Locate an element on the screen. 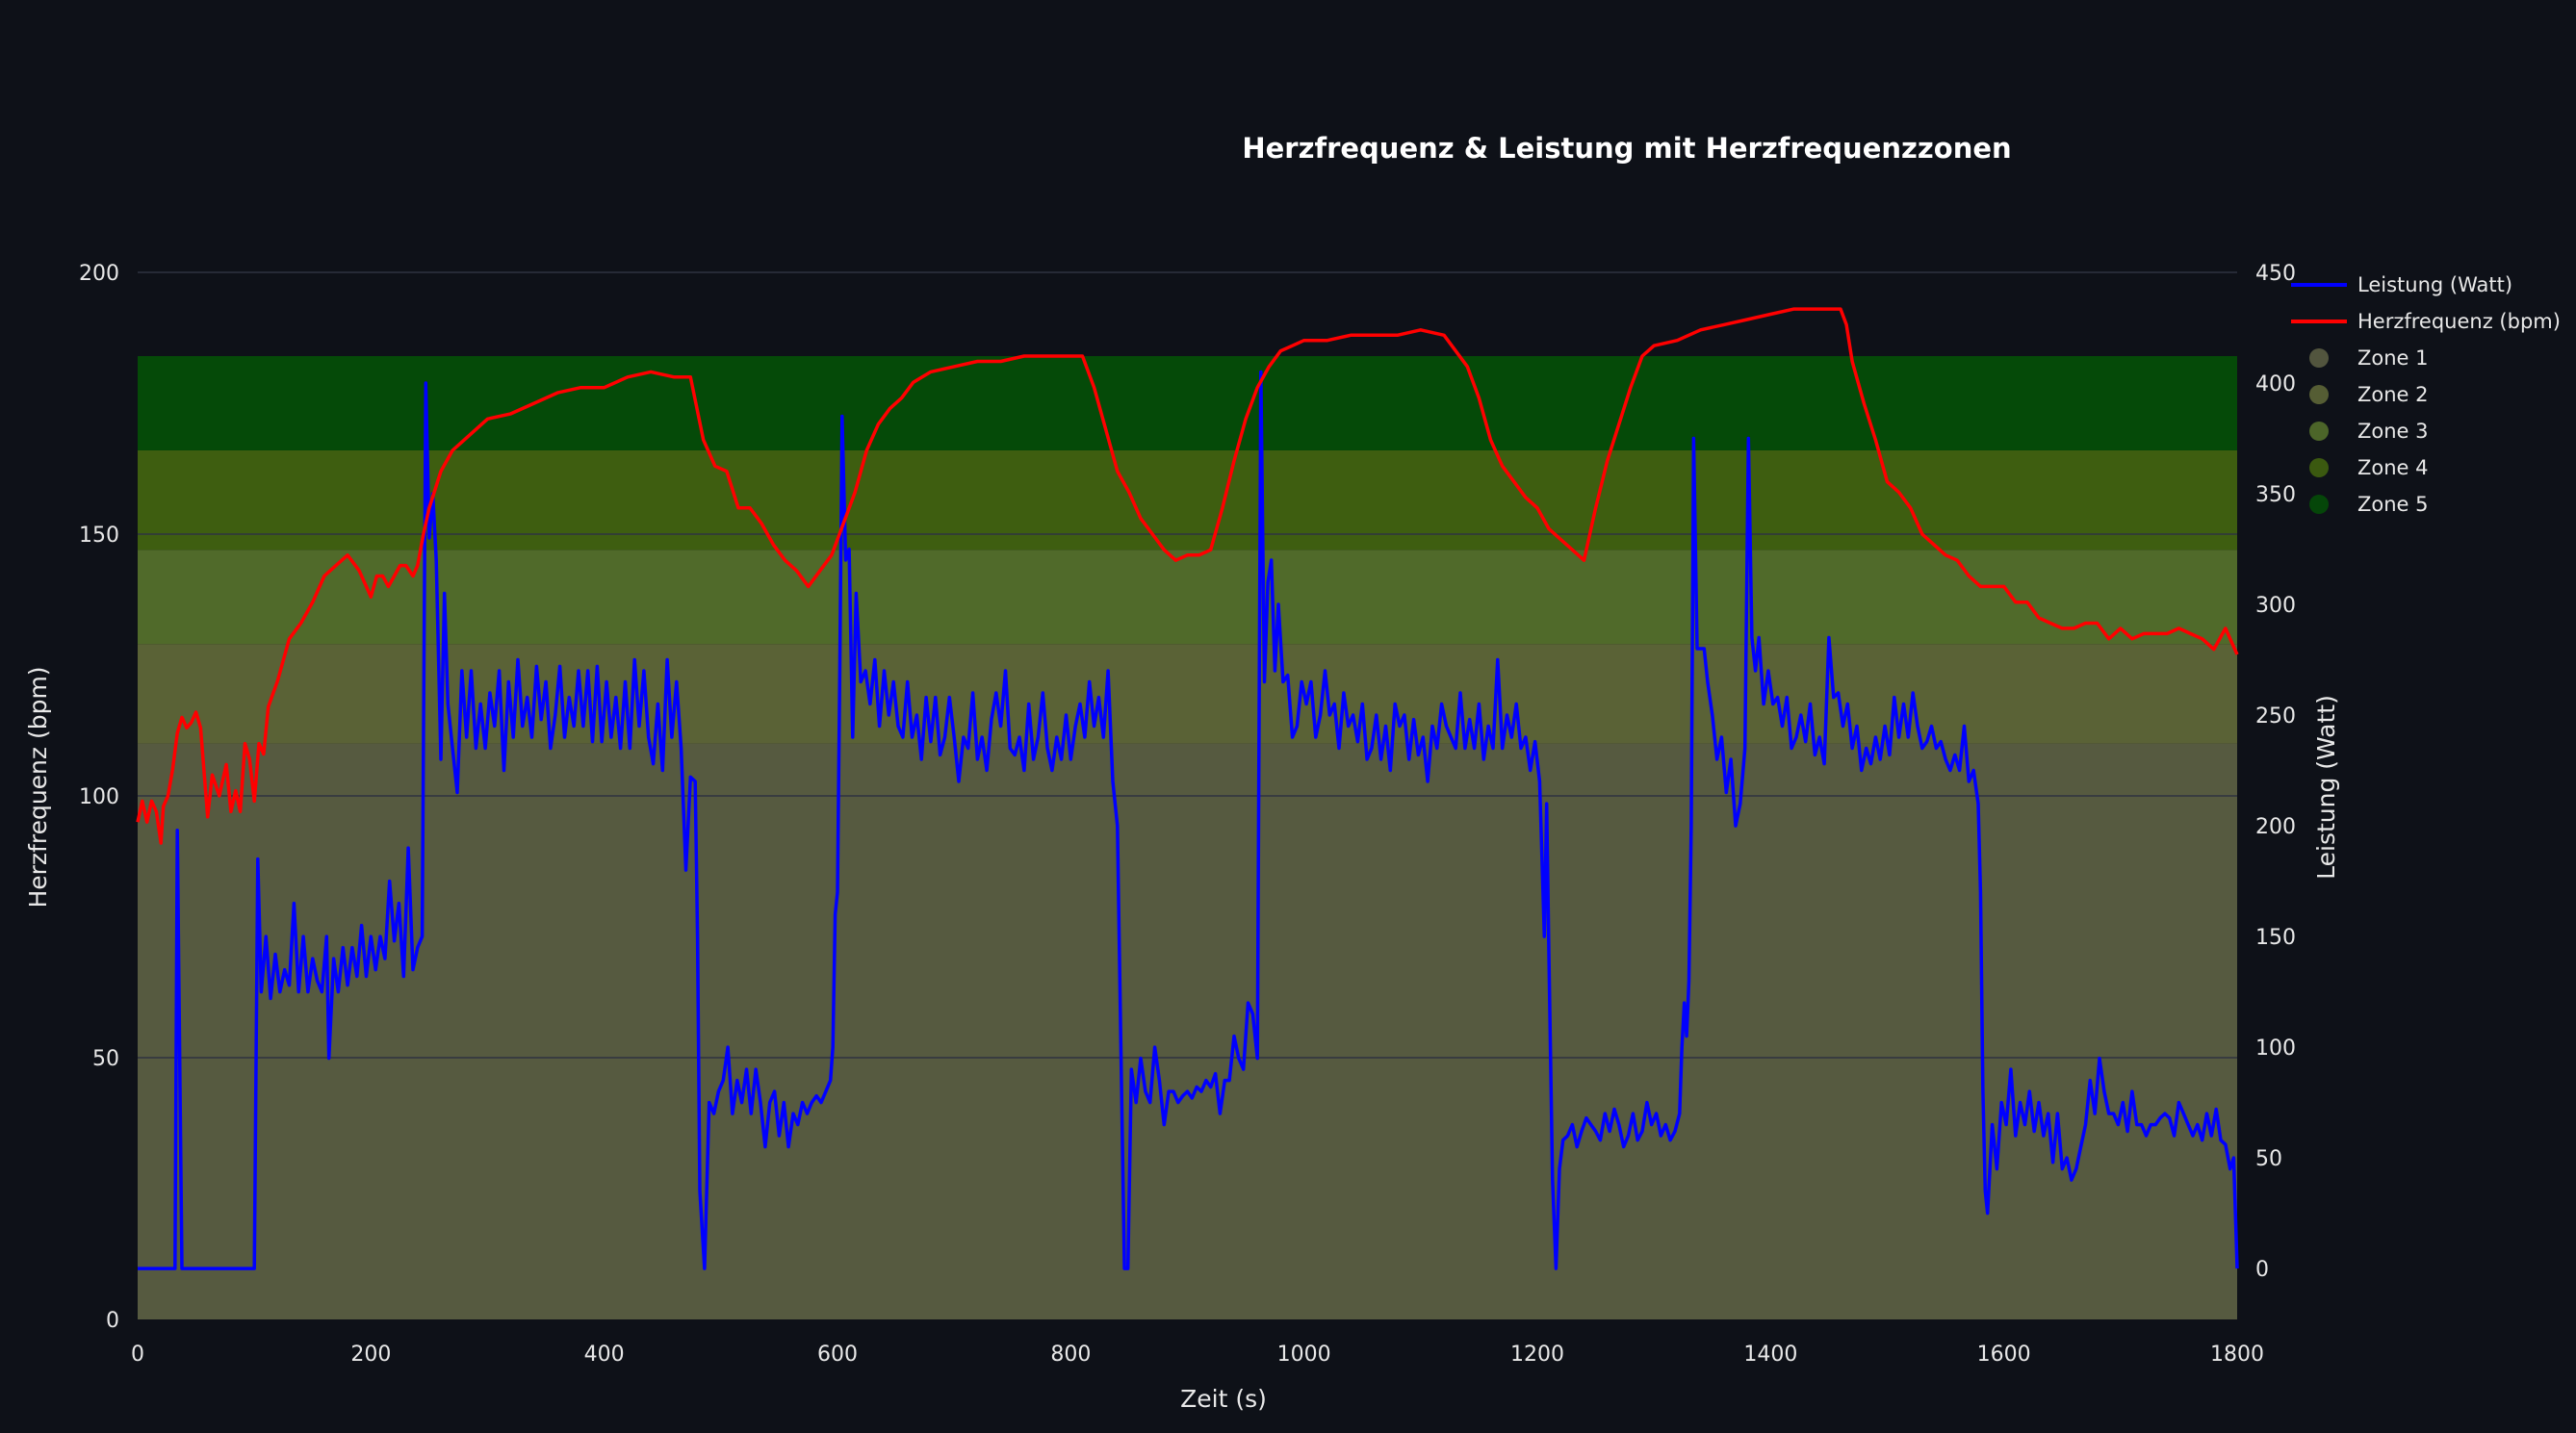 The width and height of the screenshot is (2576, 1433). x-tick-label: 800 is located at coordinates (1070, 1355).